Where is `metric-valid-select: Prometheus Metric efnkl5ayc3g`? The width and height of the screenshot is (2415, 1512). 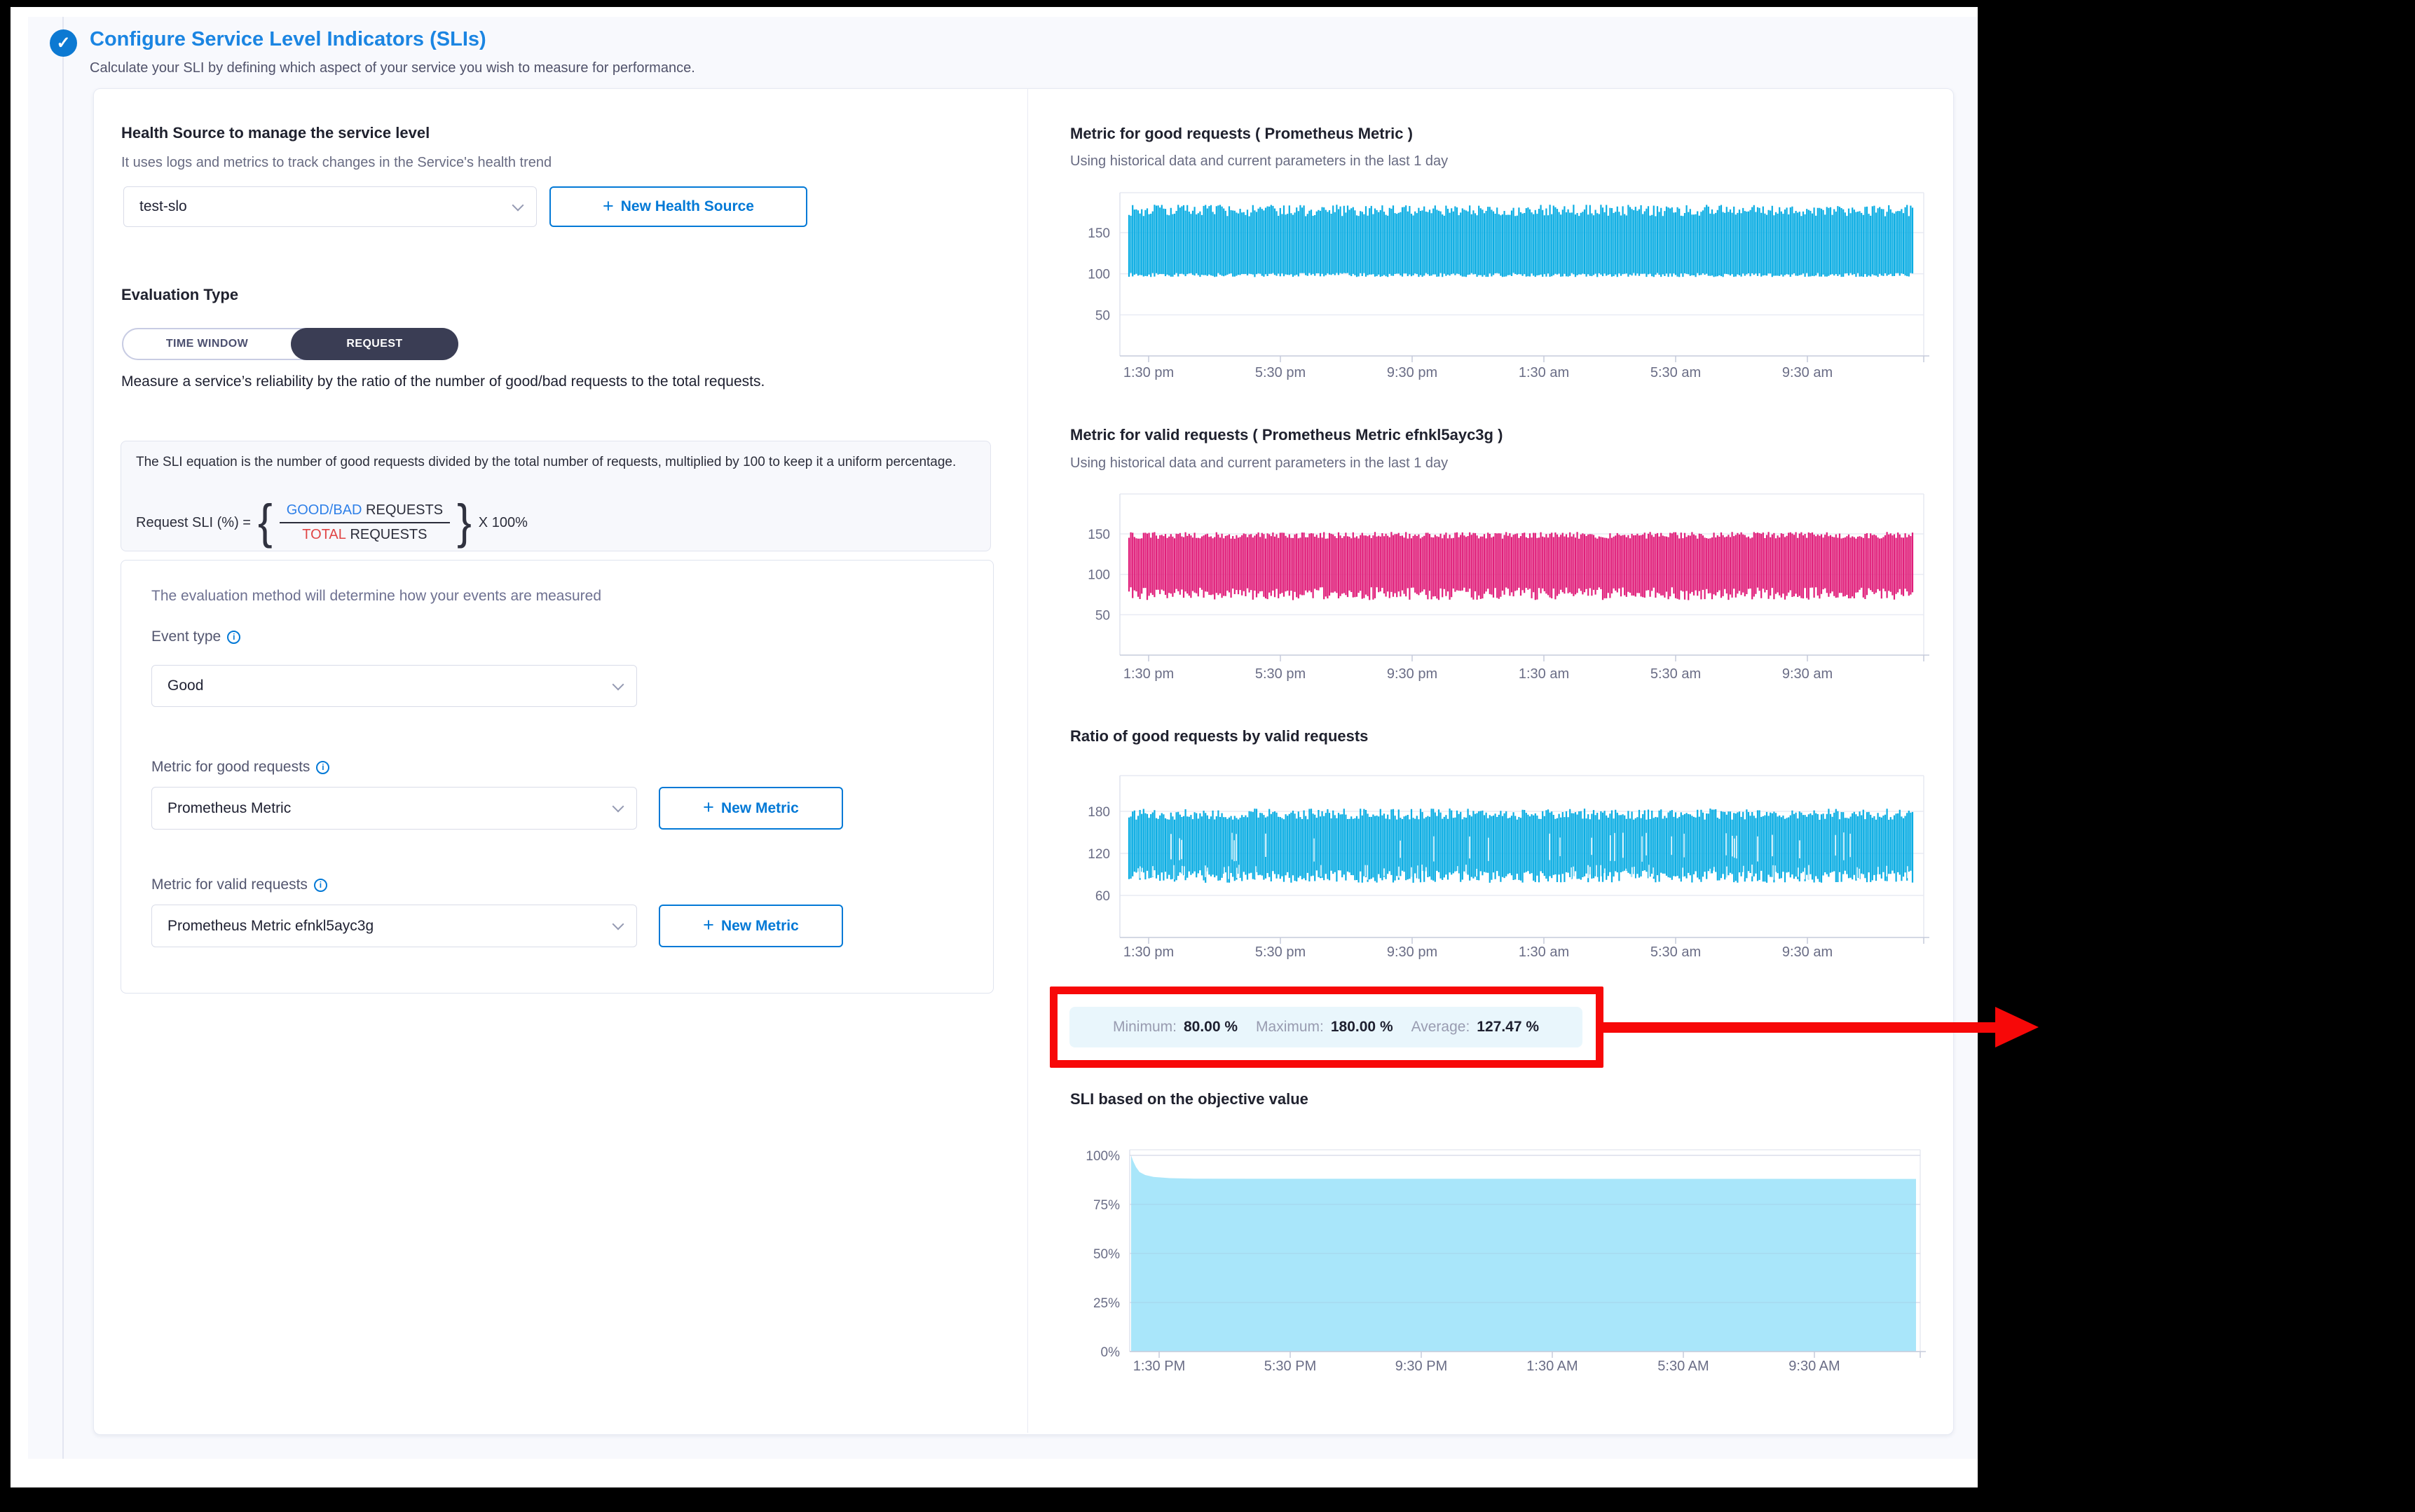 metric-valid-select: Prometheus Metric efnkl5ayc3g is located at coordinates (394, 926).